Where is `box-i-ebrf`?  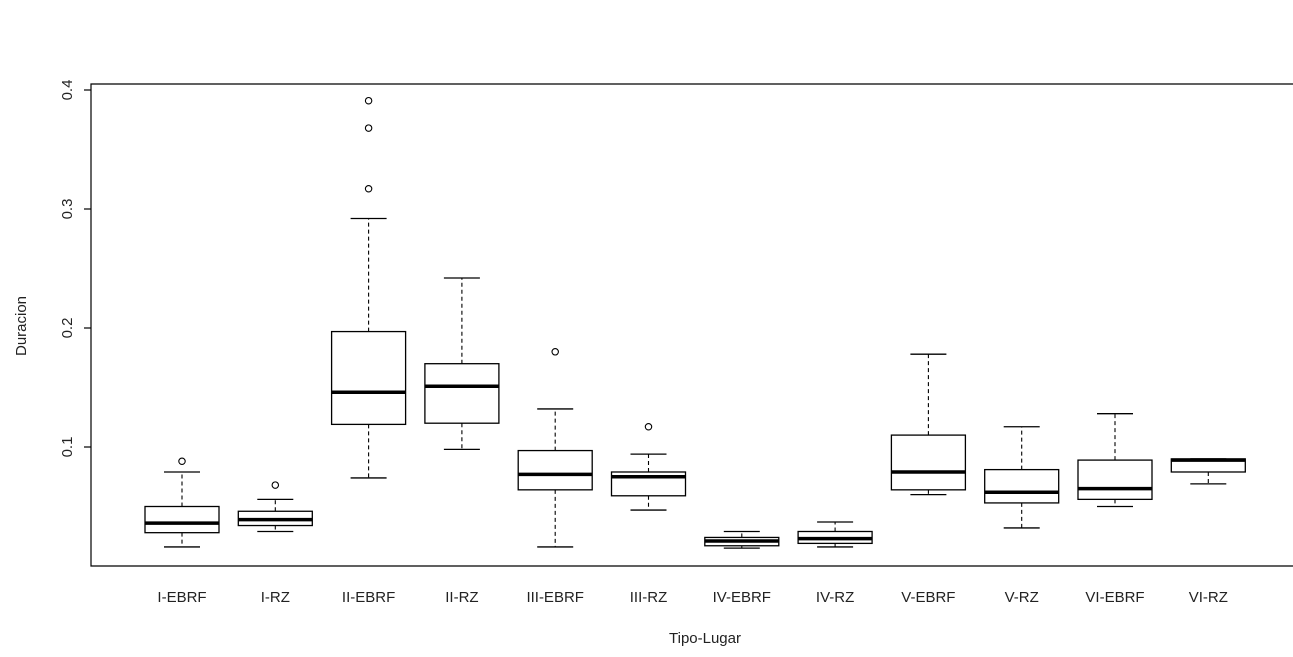 box-i-ebrf is located at coordinates (182, 502).